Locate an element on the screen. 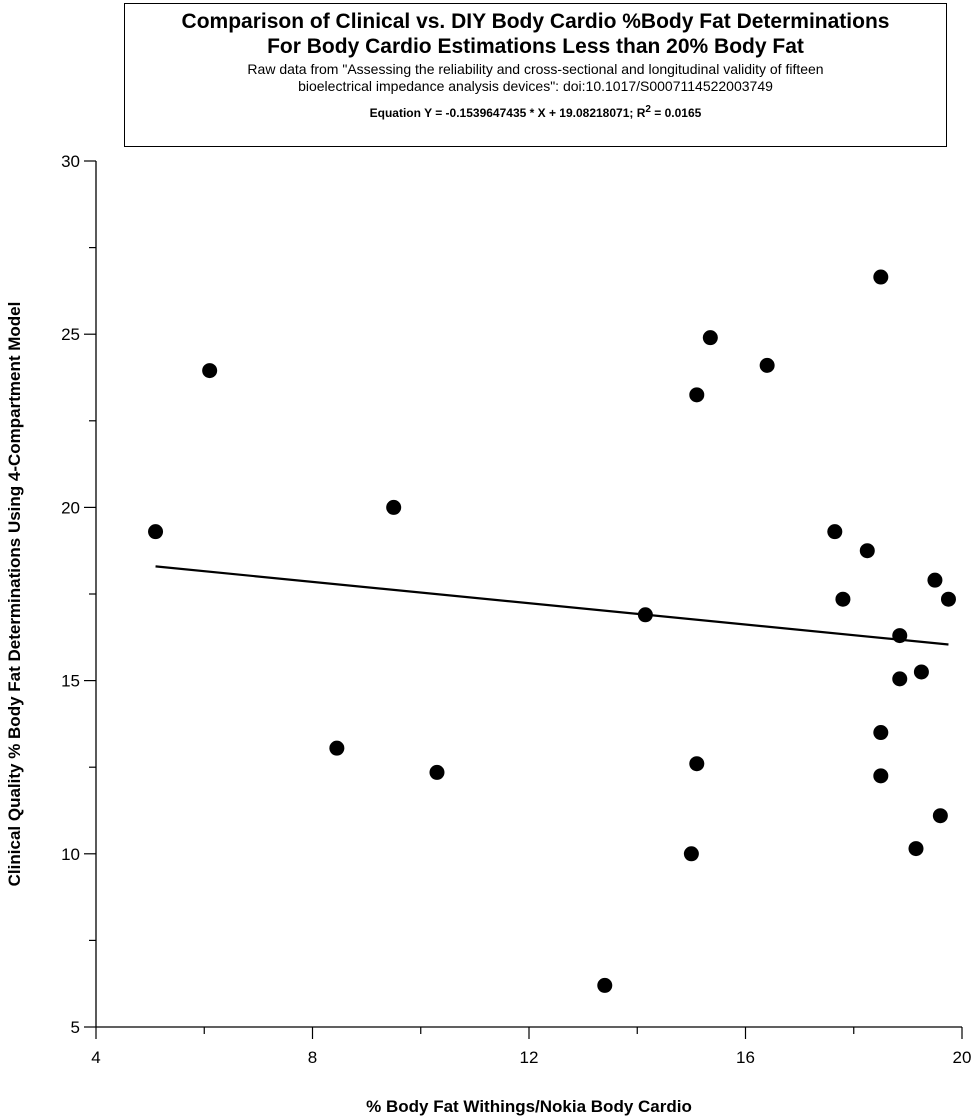 The image size is (975, 1117). y-tick-label: 25 is located at coordinates (70, 334).